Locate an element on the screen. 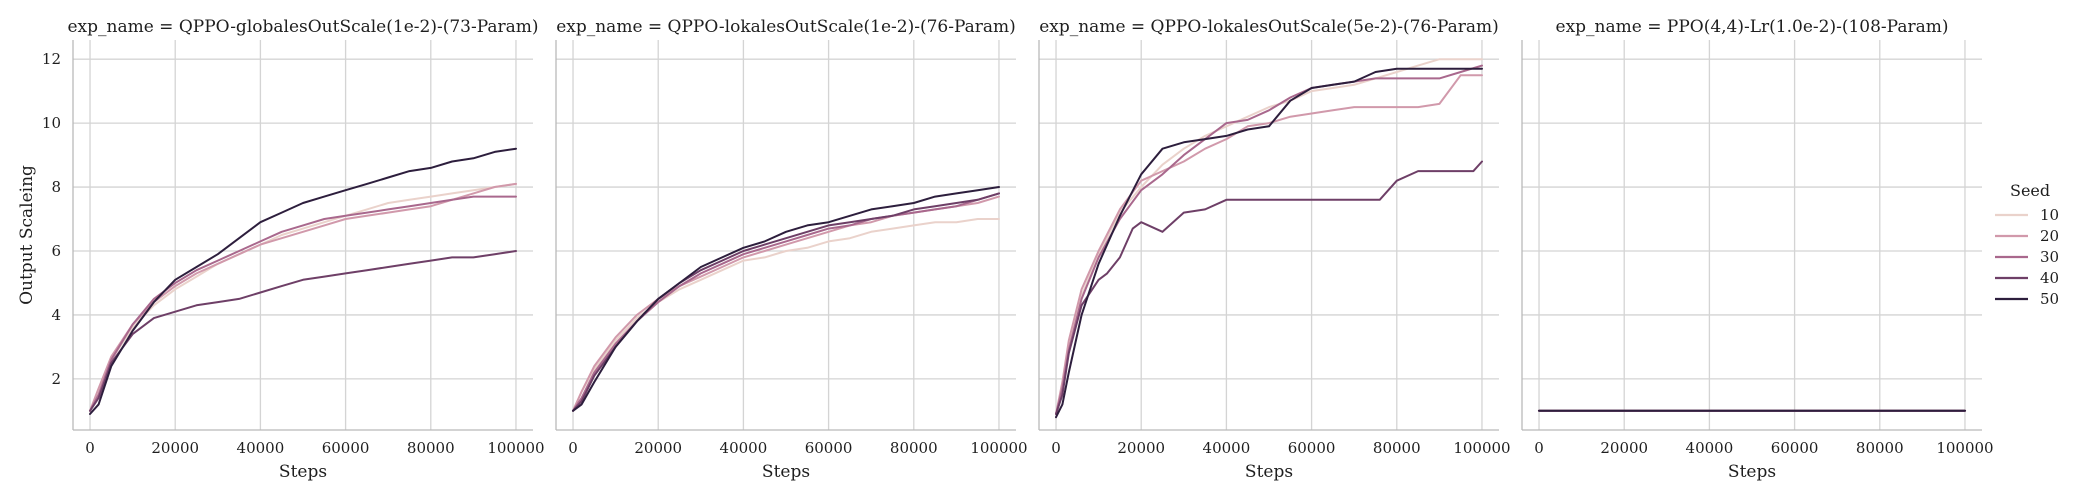 This screenshot has height=500, width=2076. y-tick-label: 12 is located at coordinates (51, 59).